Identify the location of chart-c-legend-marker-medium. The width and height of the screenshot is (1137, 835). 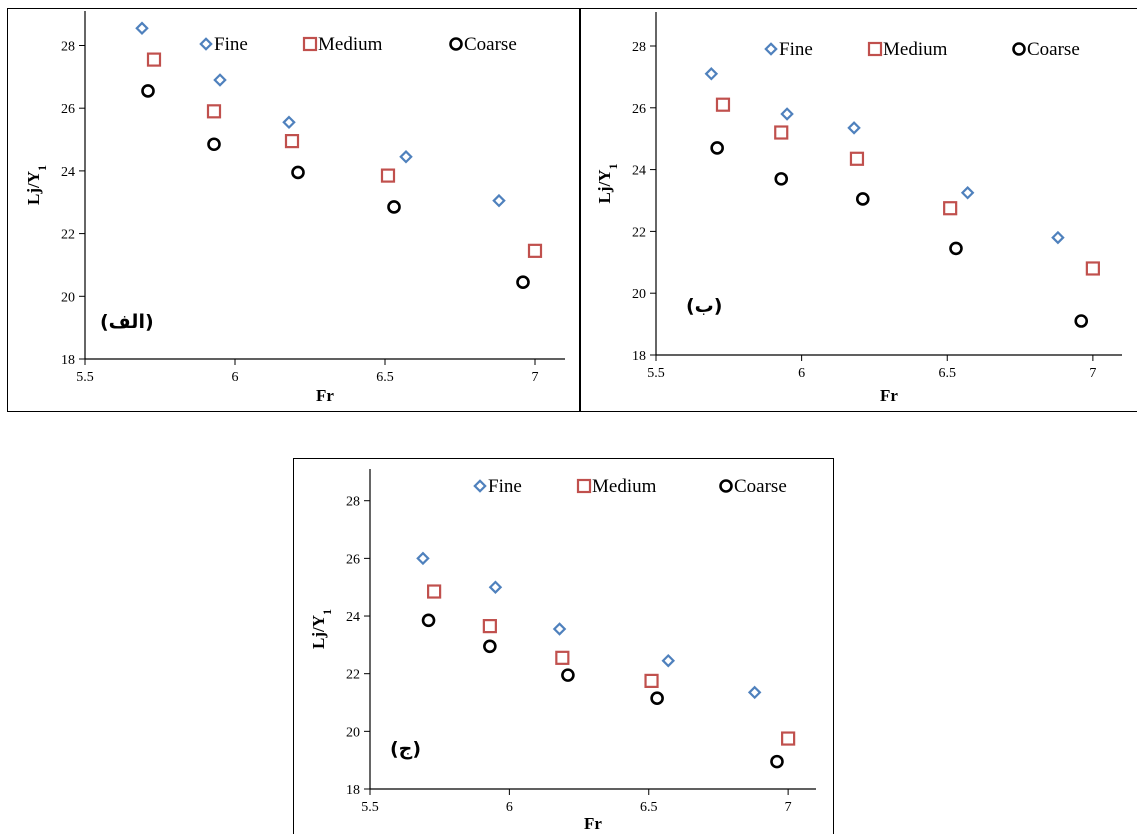
(584, 486).